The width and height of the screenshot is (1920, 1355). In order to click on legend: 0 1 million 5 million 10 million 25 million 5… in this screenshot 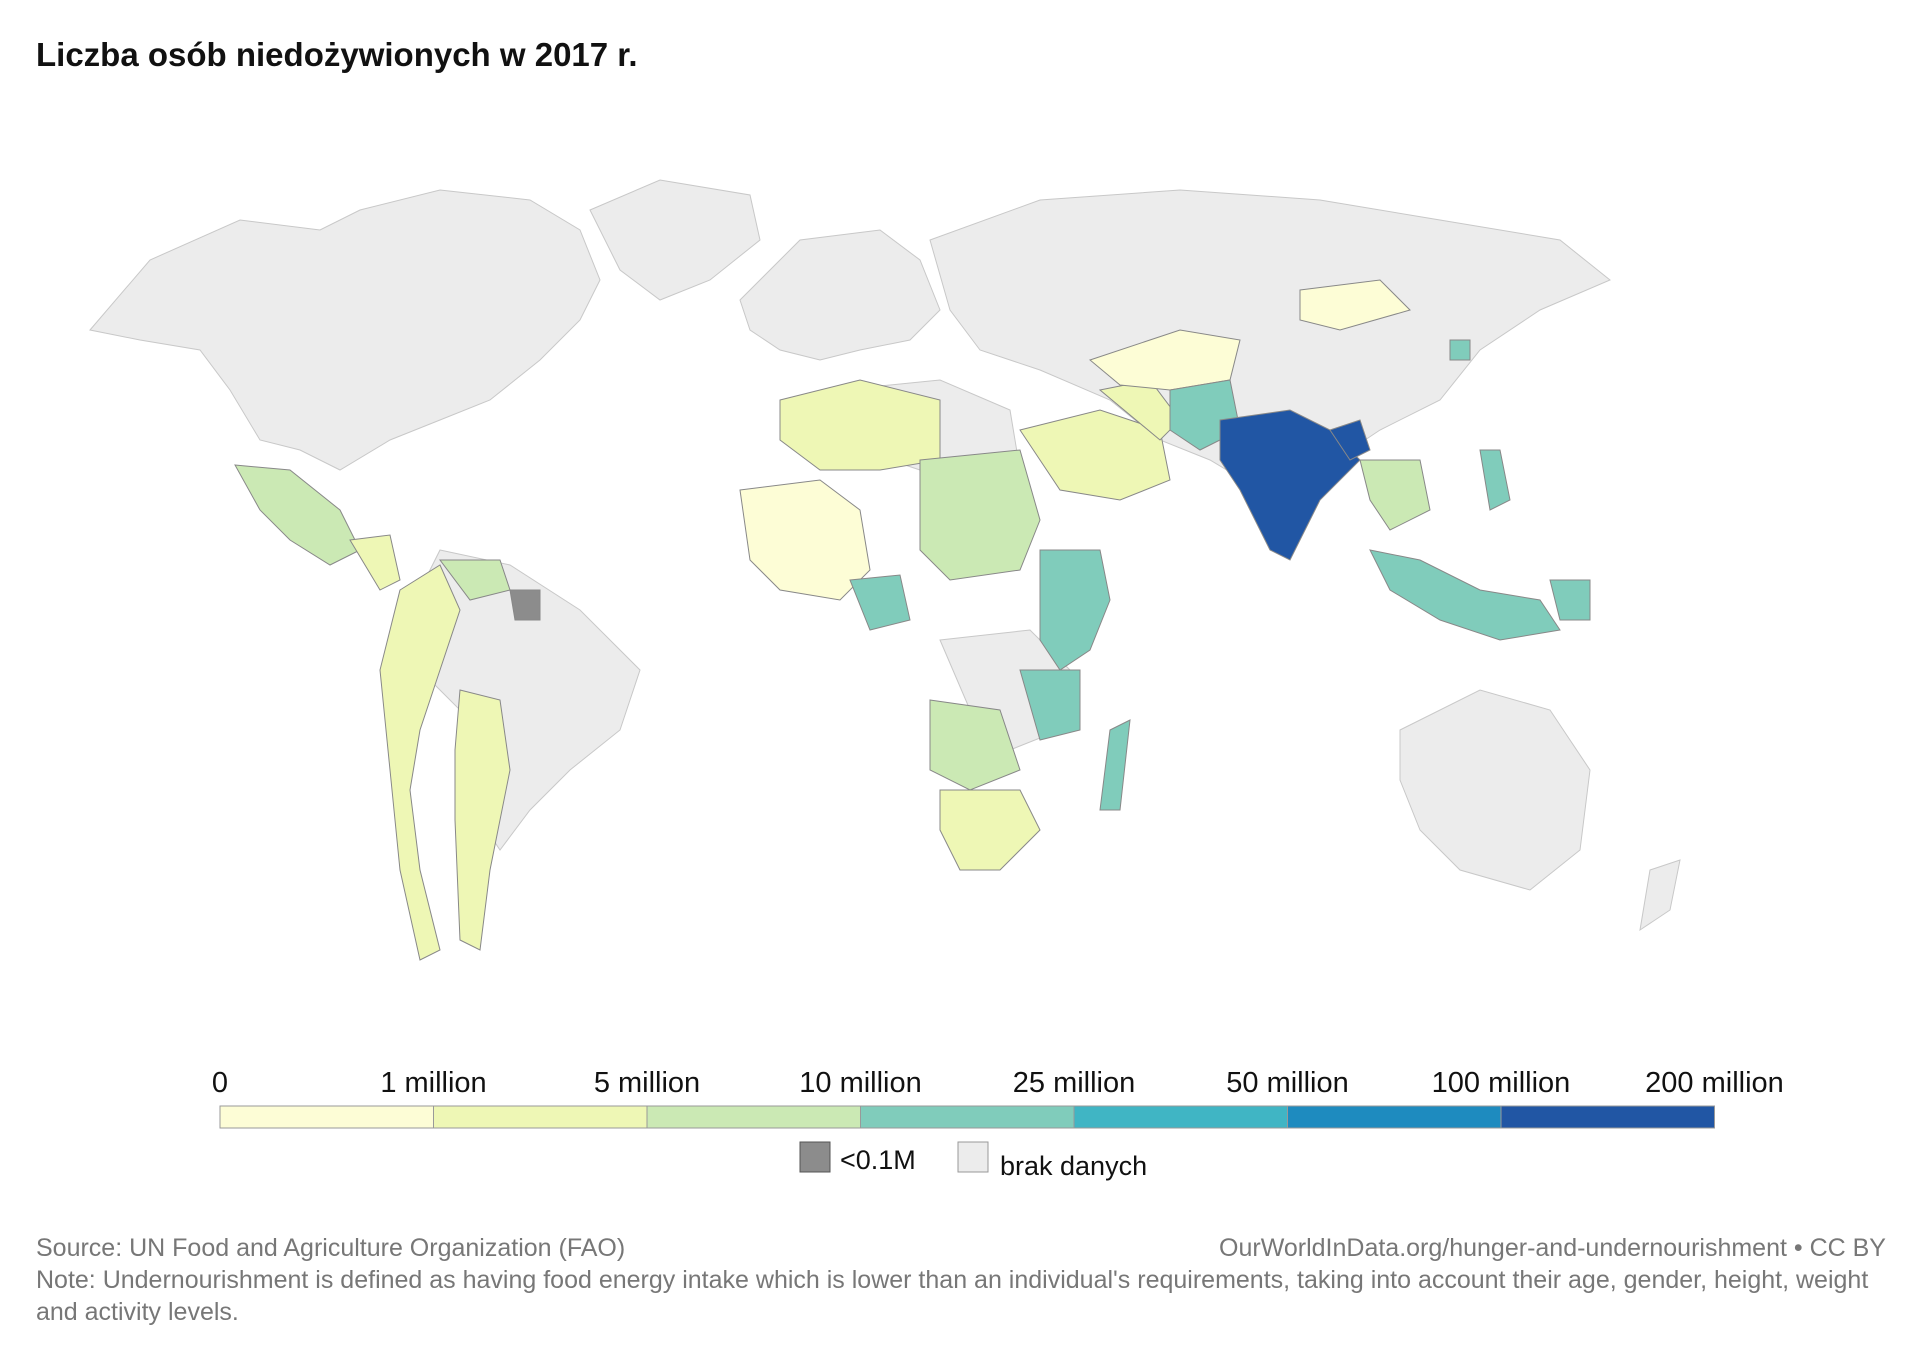, I will do `click(998, 1124)`.